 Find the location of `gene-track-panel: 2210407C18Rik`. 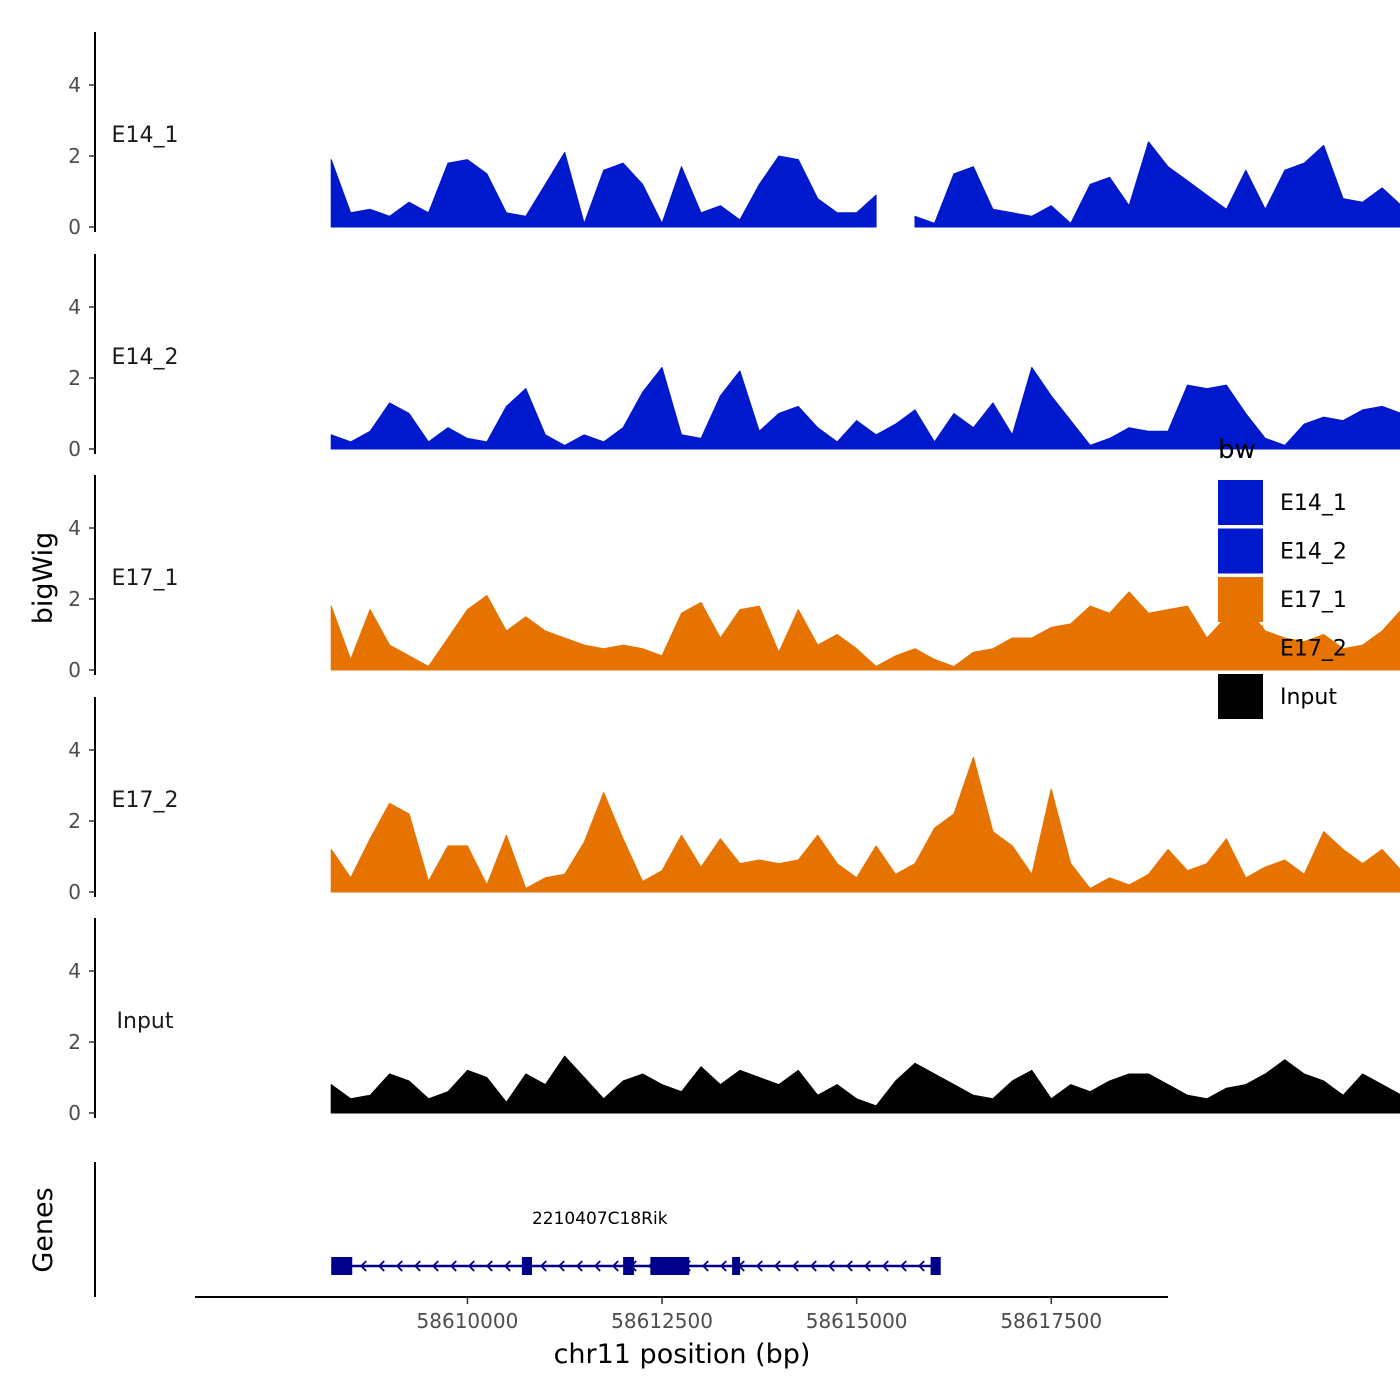

gene-track-panel: 2210407C18Rik is located at coordinates (517, 1229).